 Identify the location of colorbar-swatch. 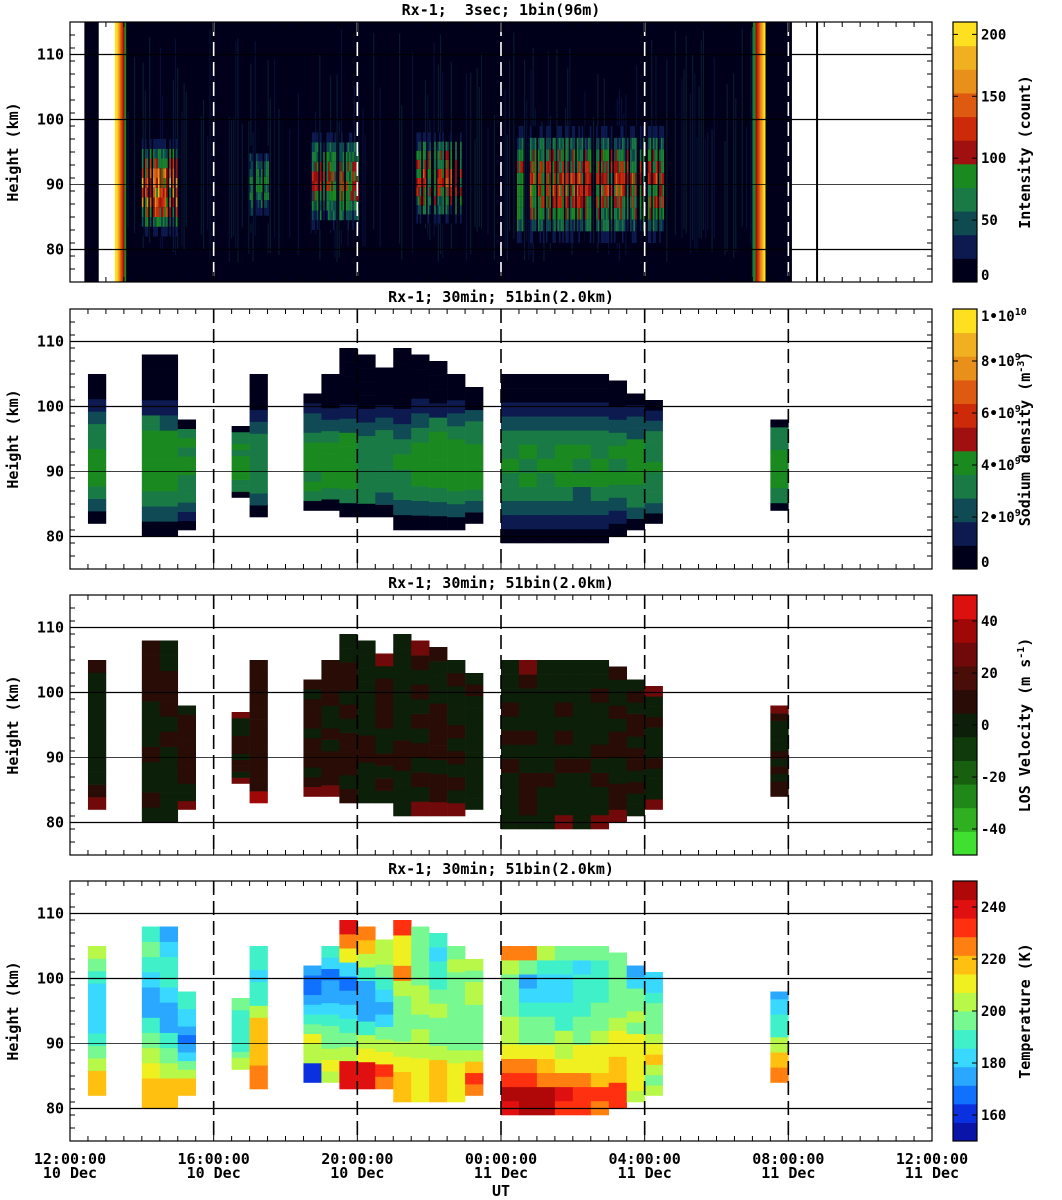
(965, 1113).